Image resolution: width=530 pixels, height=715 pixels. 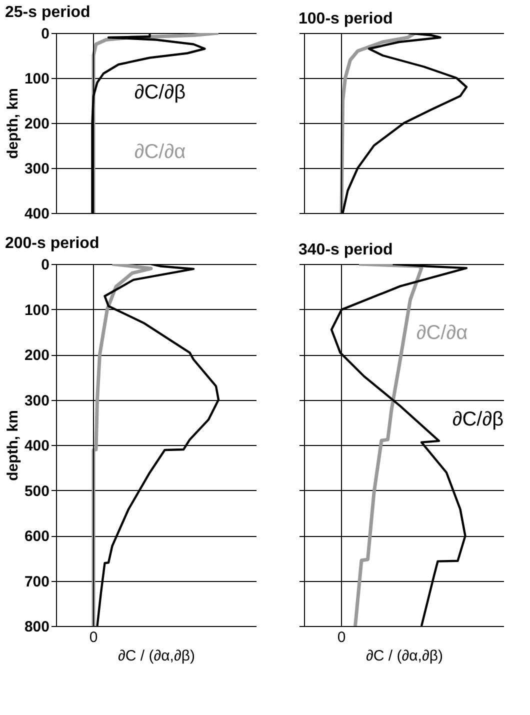 What do you see at coordinates (345, 19) in the screenshot?
I see `chart-title: 100-s period` at bounding box center [345, 19].